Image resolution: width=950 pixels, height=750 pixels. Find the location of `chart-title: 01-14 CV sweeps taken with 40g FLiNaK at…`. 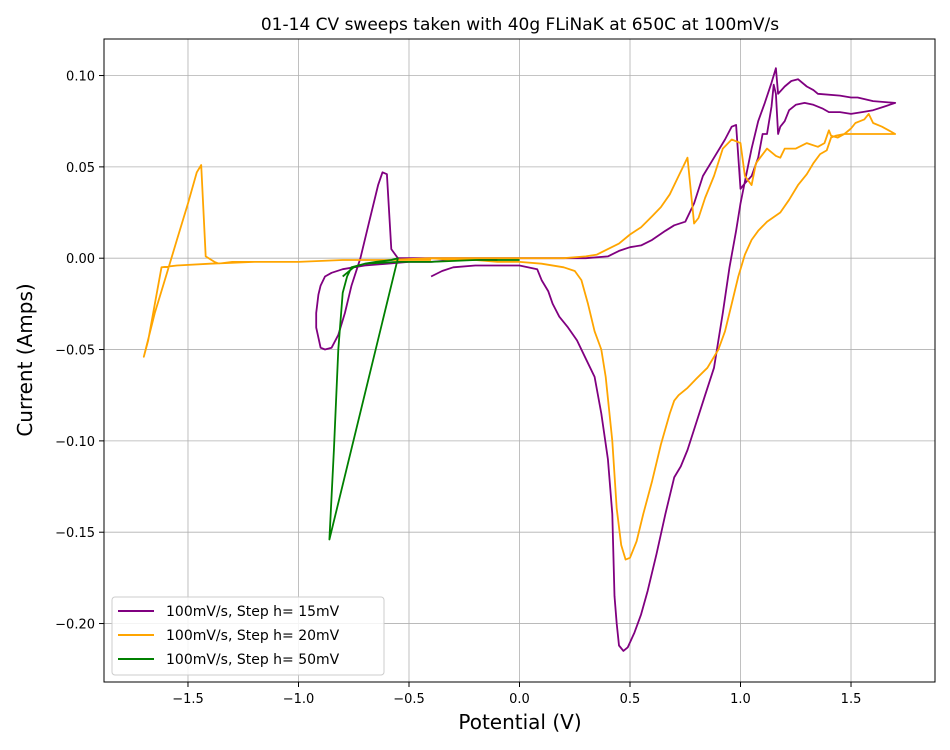

chart-title: 01-14 CV sweeps taken with 40g FLiNaK at… is located at coordinates (520, 25).